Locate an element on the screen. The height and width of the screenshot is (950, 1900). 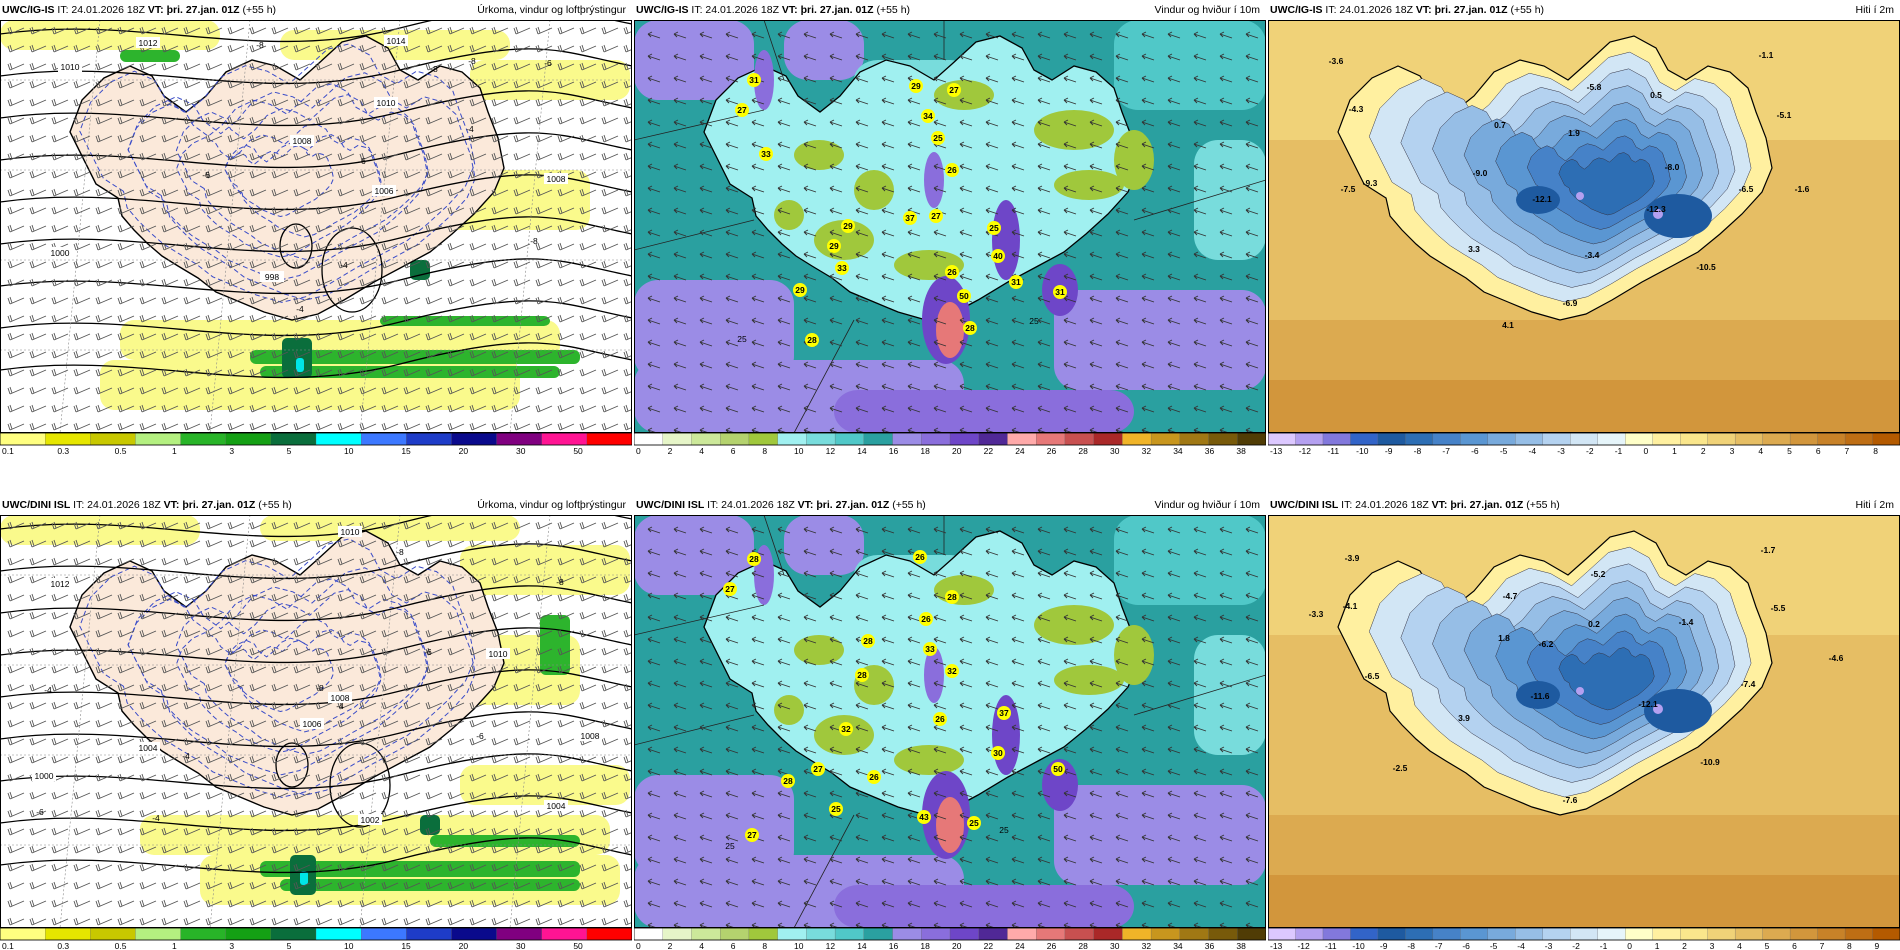
temp-label: -3.4 is located at coordinates (1592, 255).